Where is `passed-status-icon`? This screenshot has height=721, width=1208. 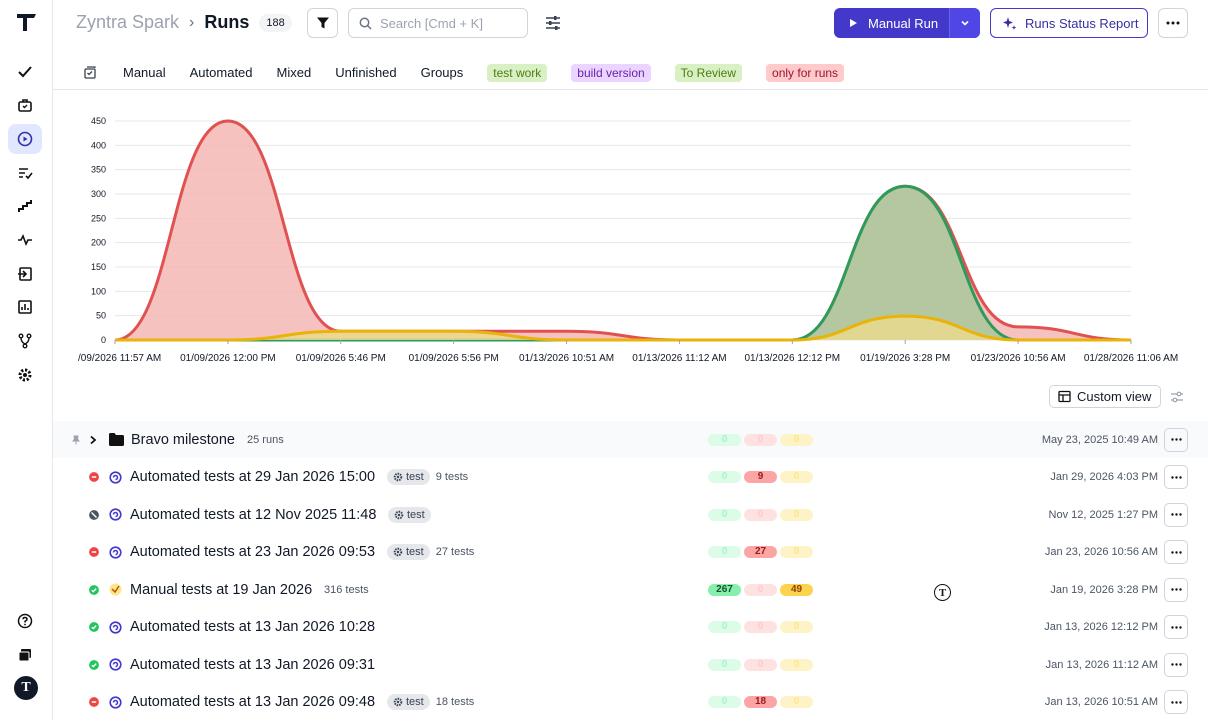
passed-status-icon is located at coordinates (94, 664).